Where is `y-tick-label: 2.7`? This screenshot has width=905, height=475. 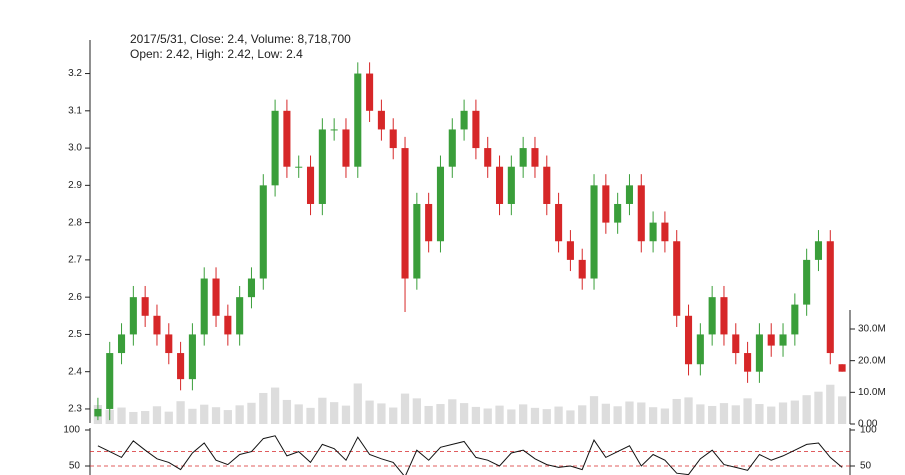 y-tick-label: 2.7 is located at coordinates (75, 260).